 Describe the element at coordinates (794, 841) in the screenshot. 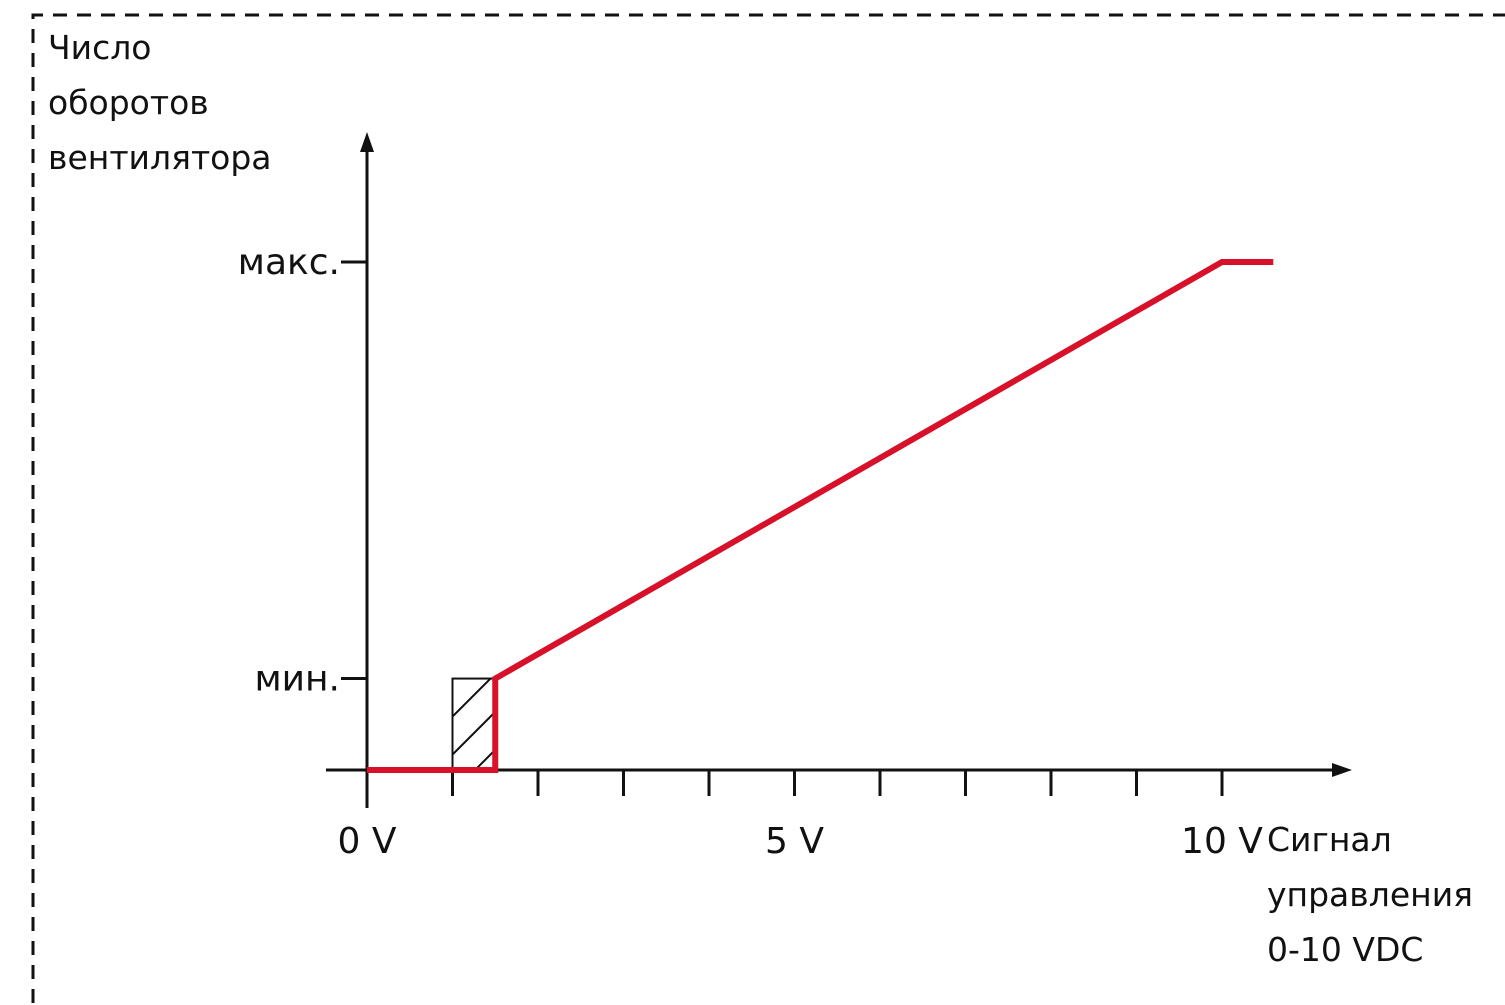

I see `x-tick-label: 5 V` at that location.